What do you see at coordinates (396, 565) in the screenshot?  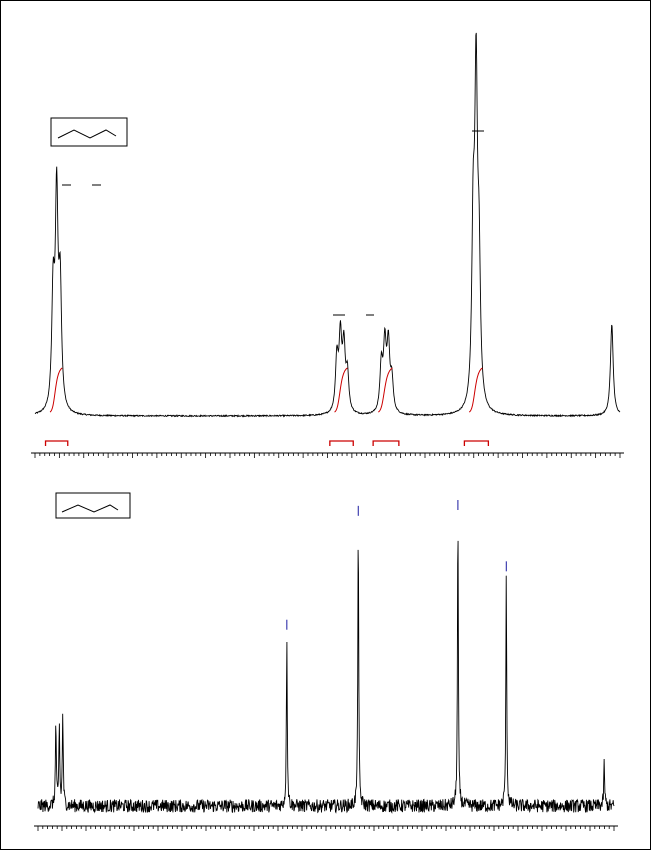 I see `carbon-peak-picks` at bounding box center [396, 565].